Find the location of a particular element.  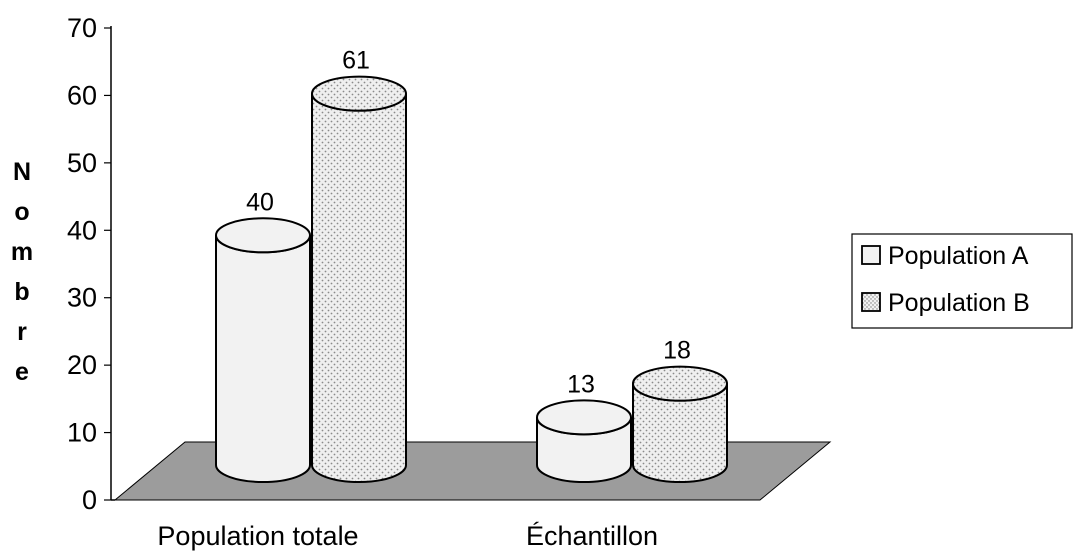

legend-label-population-a: Population A is located at coordinates (958, 256).